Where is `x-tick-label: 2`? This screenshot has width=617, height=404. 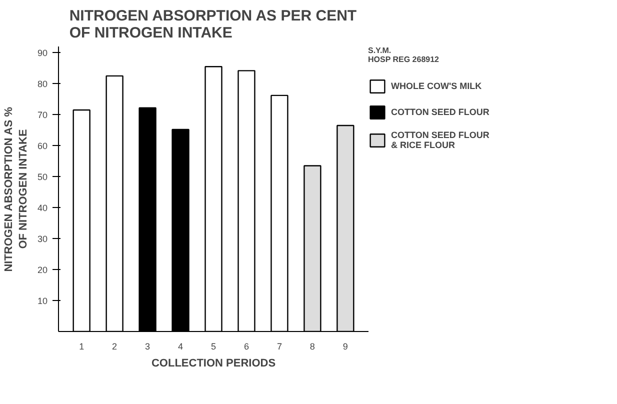
x-tick-label: 2 is located at coordinates (115, 347).